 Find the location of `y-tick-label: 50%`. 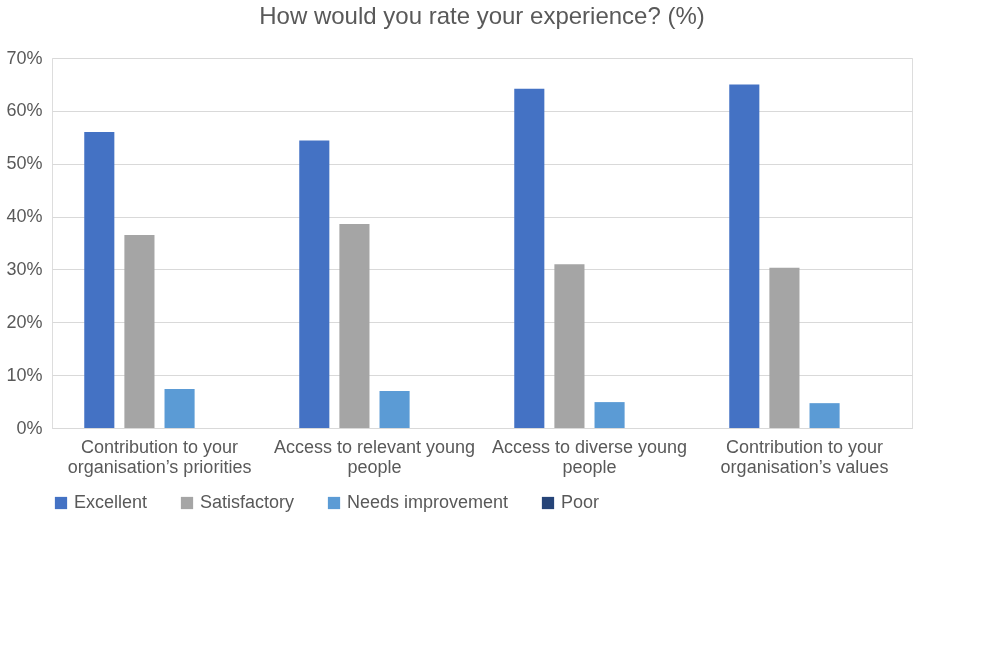

y-tick-label: 50% is located at coordinates (24, 163).